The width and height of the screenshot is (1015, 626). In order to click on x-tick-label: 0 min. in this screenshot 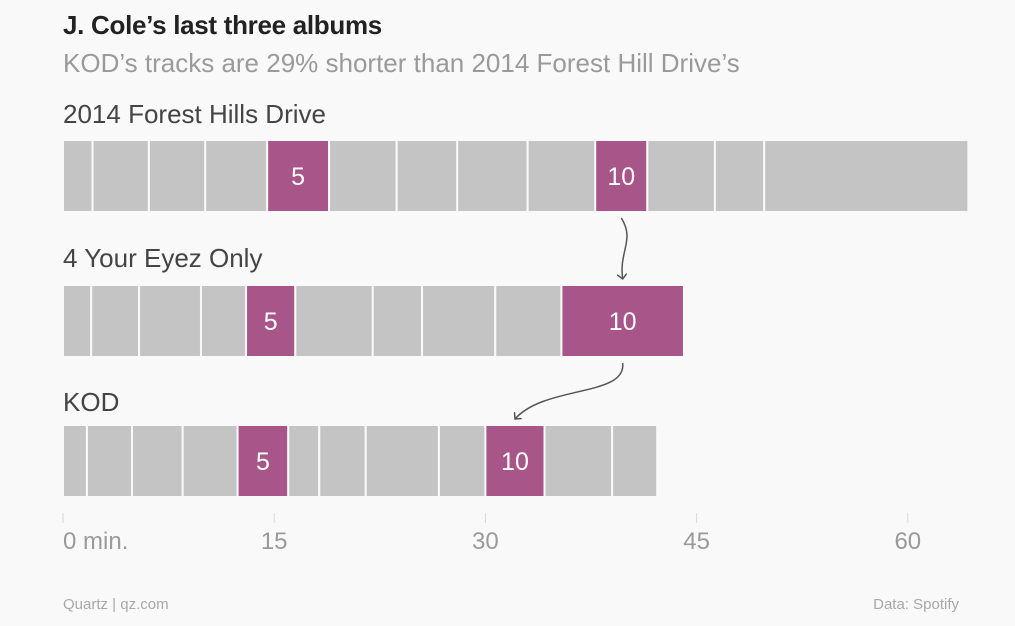, I will do `click(96, 541)`.